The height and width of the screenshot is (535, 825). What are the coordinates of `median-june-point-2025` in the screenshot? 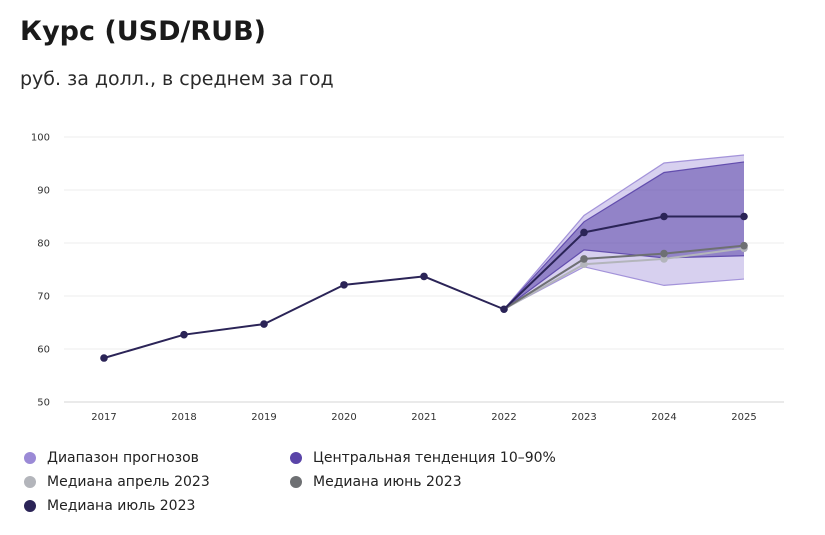 It's located at (744, 245).